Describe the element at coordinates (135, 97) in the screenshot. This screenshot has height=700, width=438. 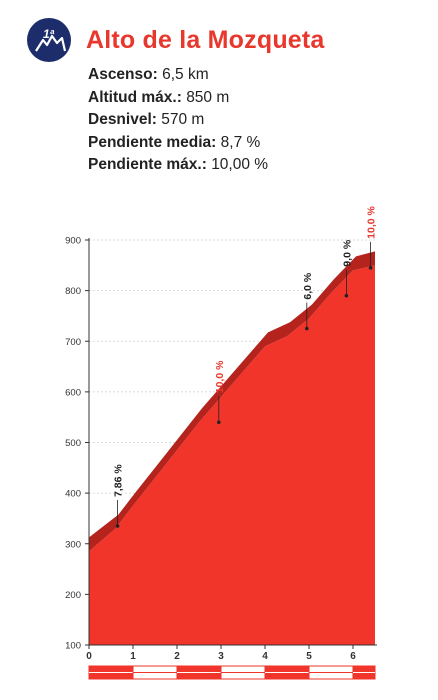
I see `stat-label: Altitud máx.:` at that location.